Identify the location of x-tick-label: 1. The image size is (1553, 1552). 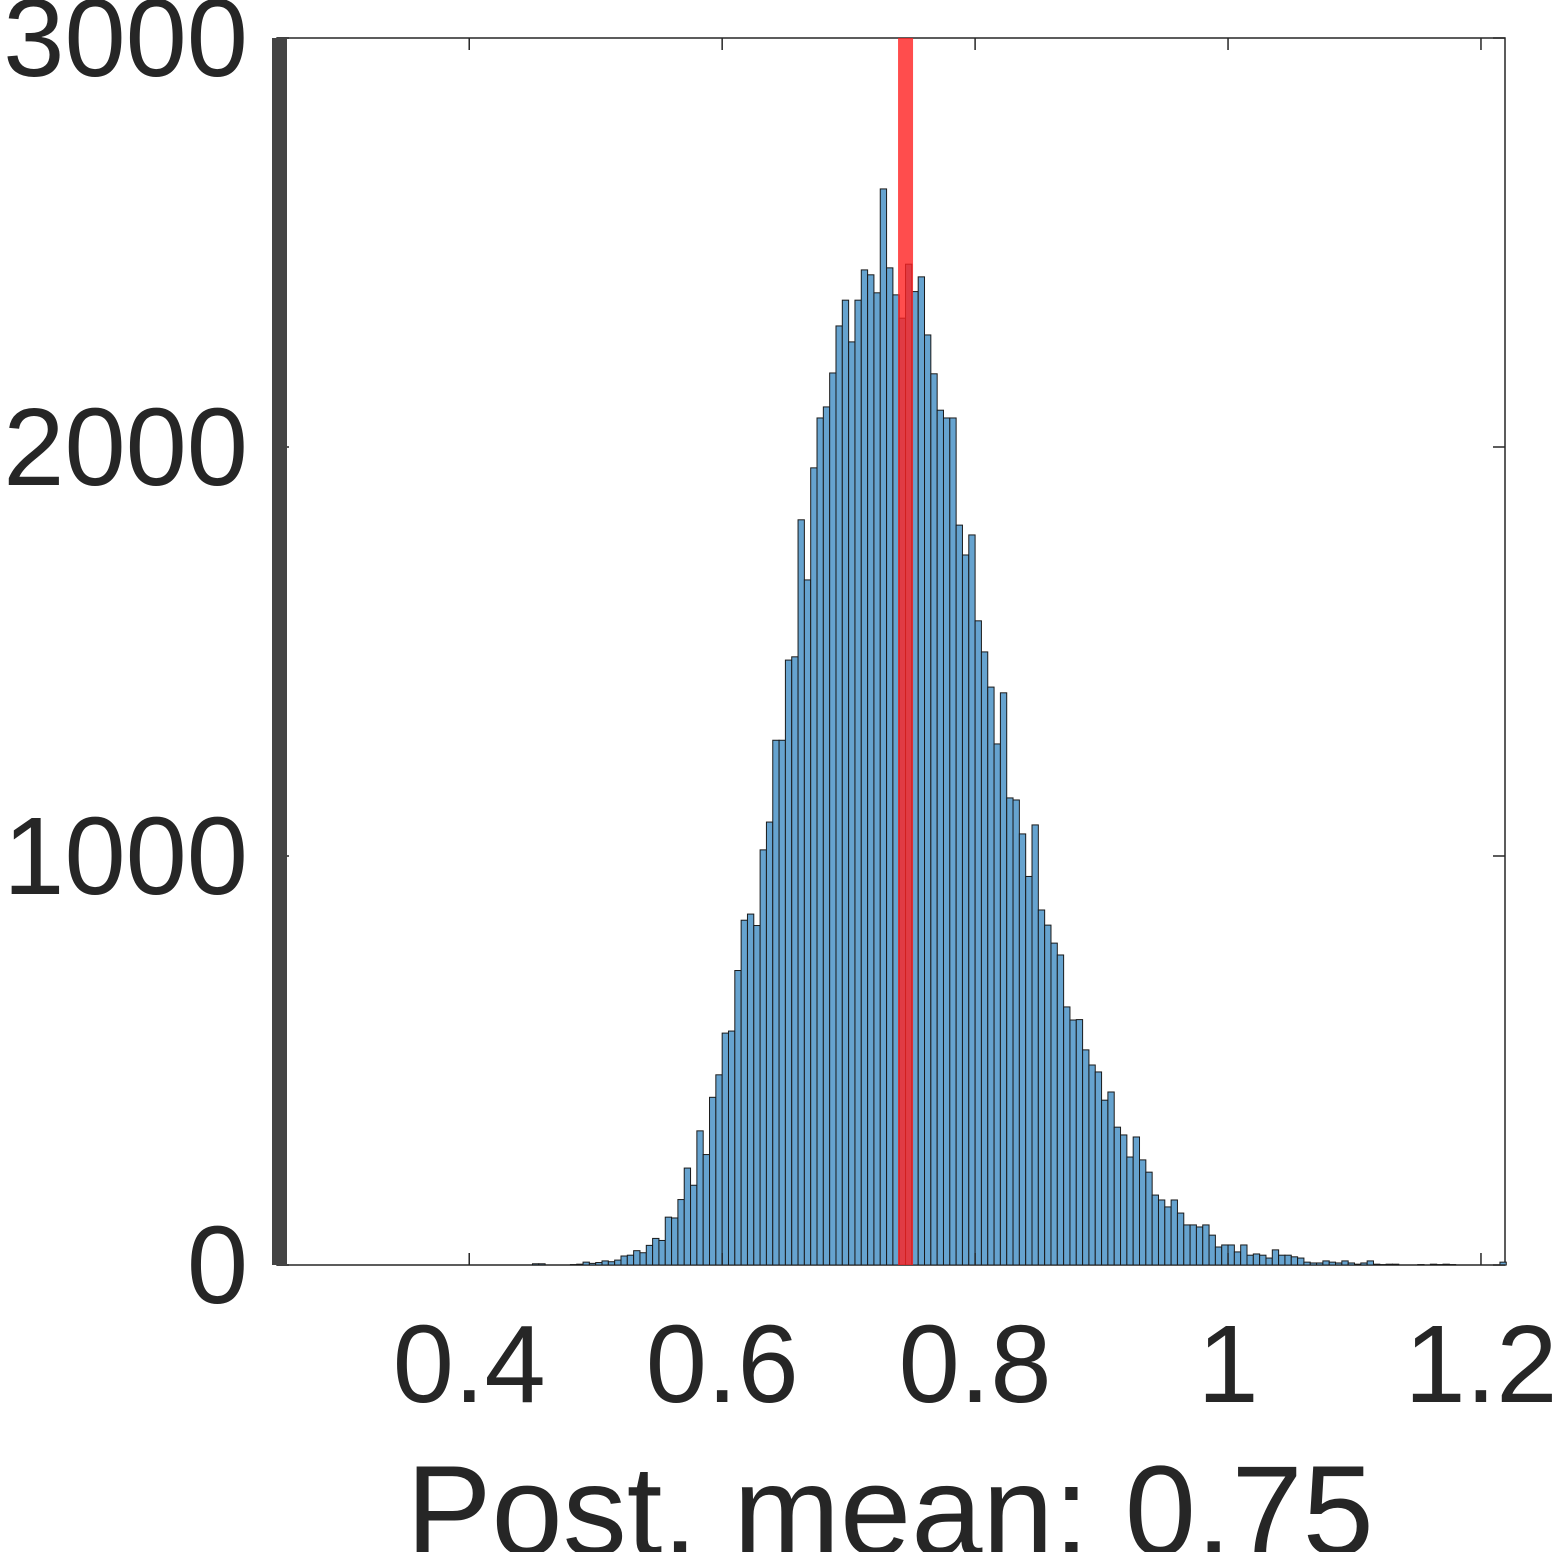
(1227, 1364).